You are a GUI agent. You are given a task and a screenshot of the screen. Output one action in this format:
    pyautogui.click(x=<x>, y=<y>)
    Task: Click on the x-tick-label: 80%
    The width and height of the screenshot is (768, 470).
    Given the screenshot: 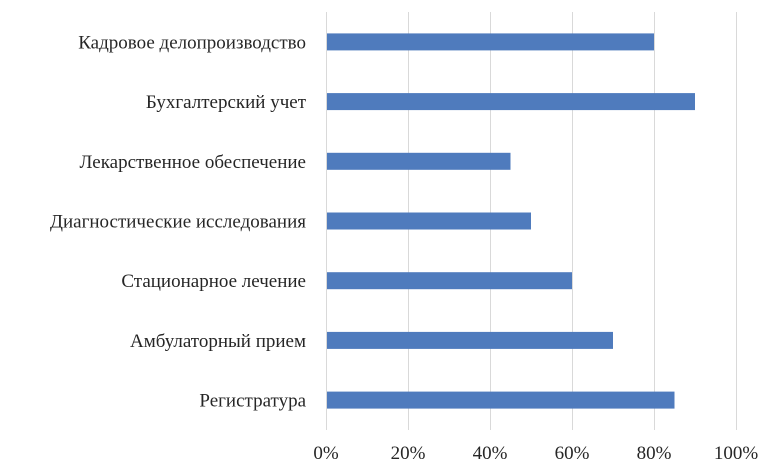 What is the action you would take?
    pyautogui.click(x=654, y=453)
    